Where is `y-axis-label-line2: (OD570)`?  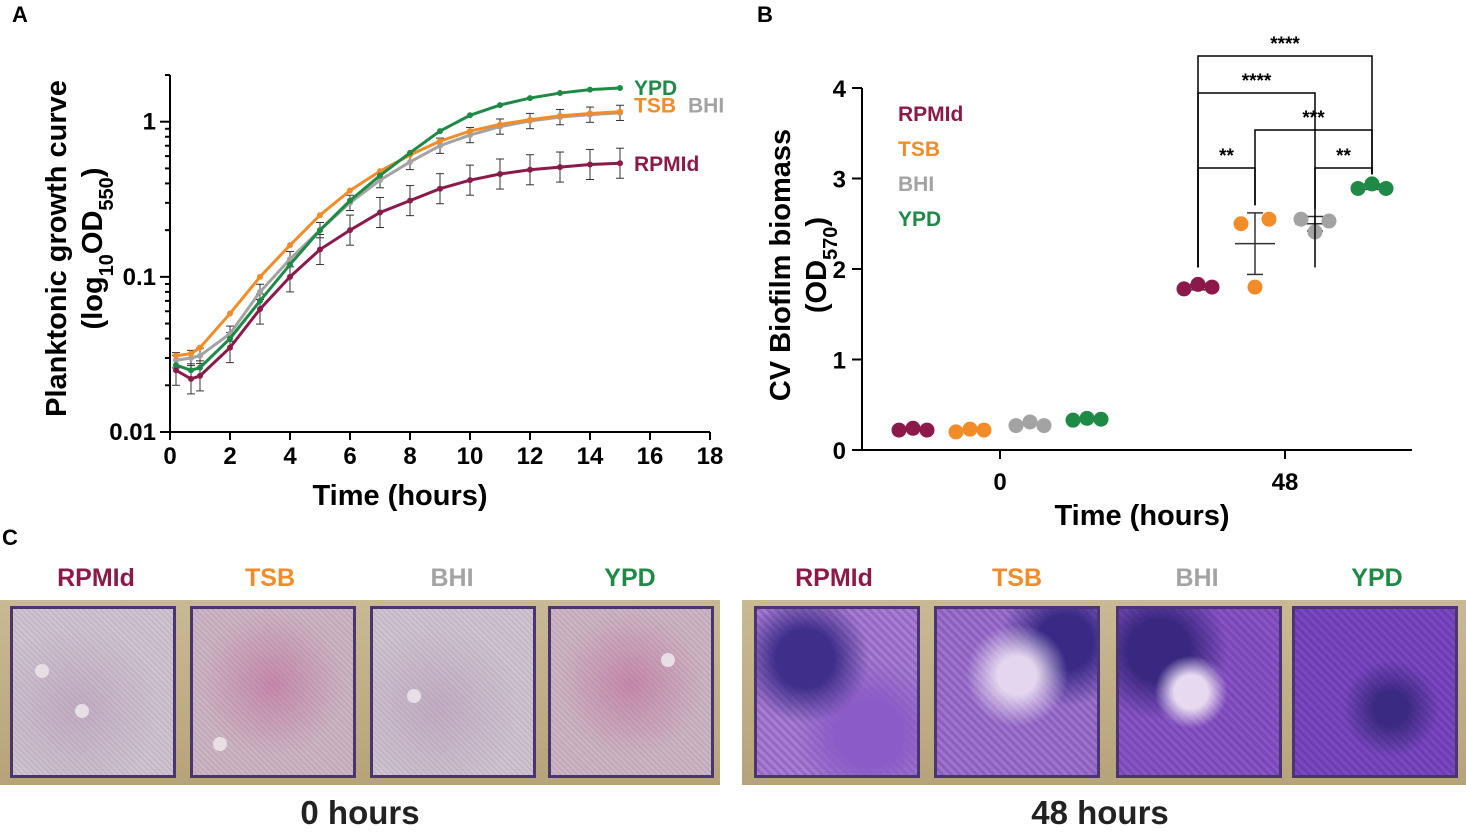
y-axis-label-line2: (OD570) is located at coordinates (821, 265).